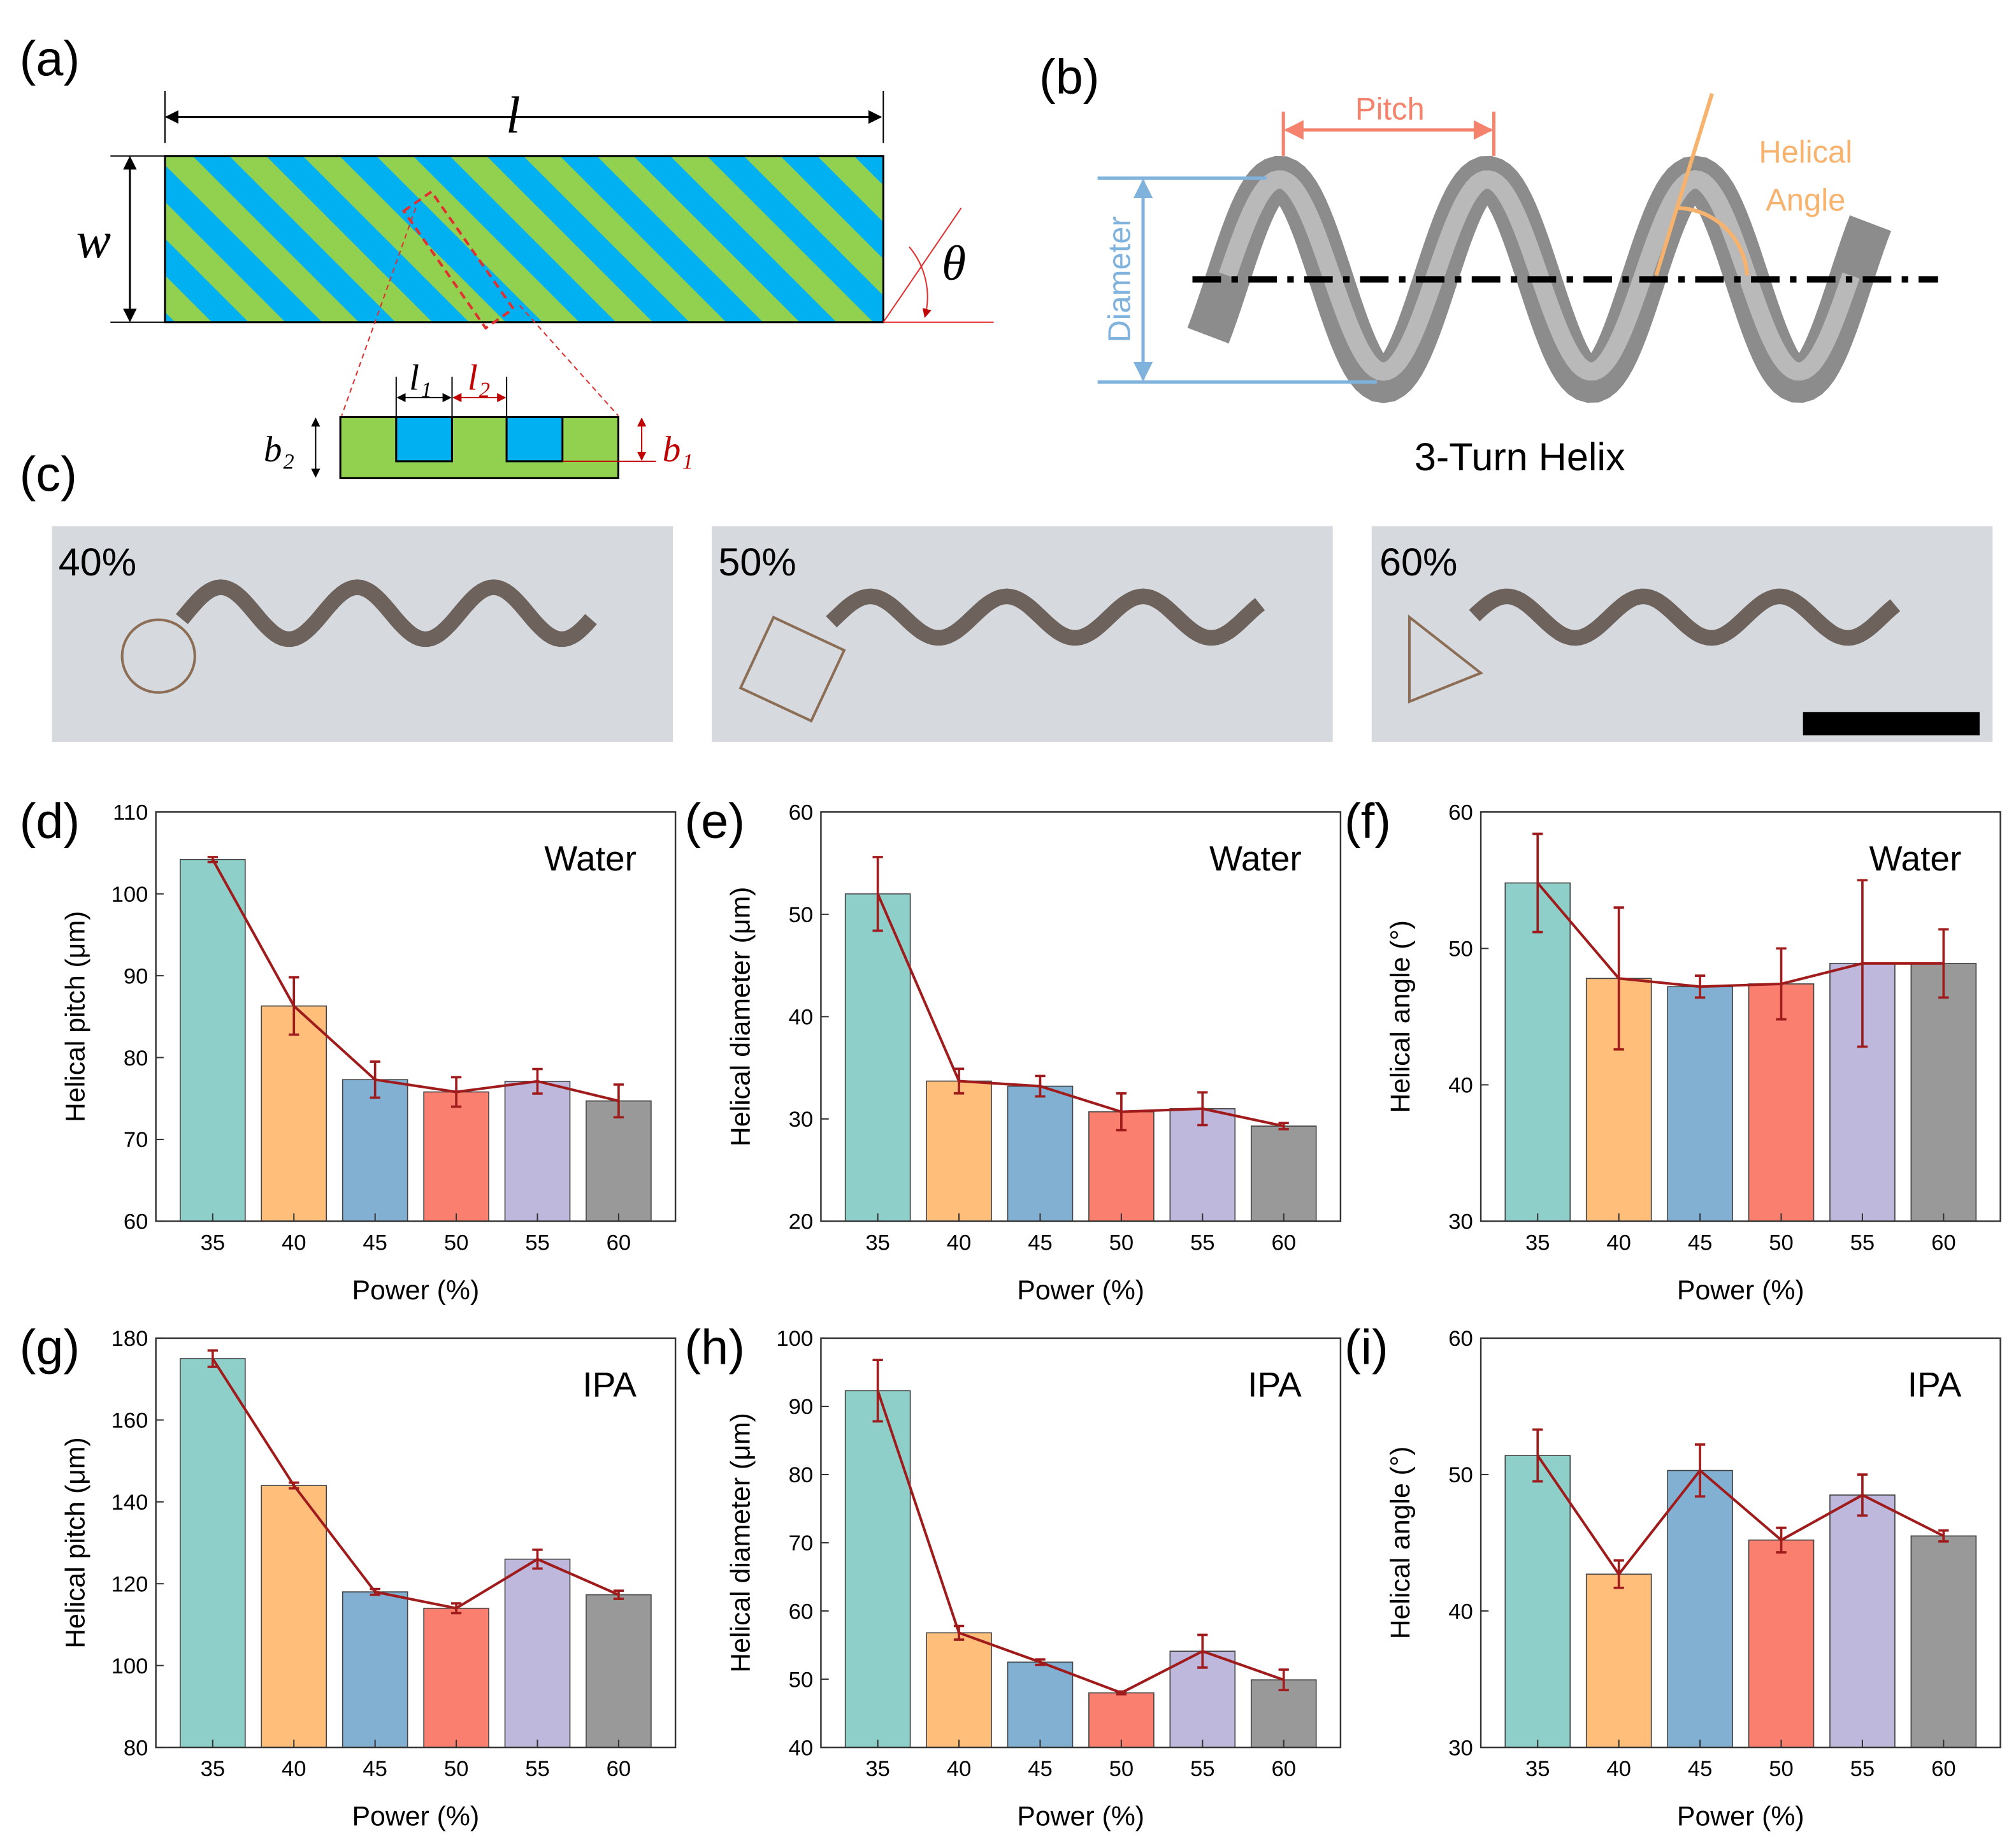 The height and width of the screenshot is (1841, 2016). I want to click on head, so click(1446, 659).